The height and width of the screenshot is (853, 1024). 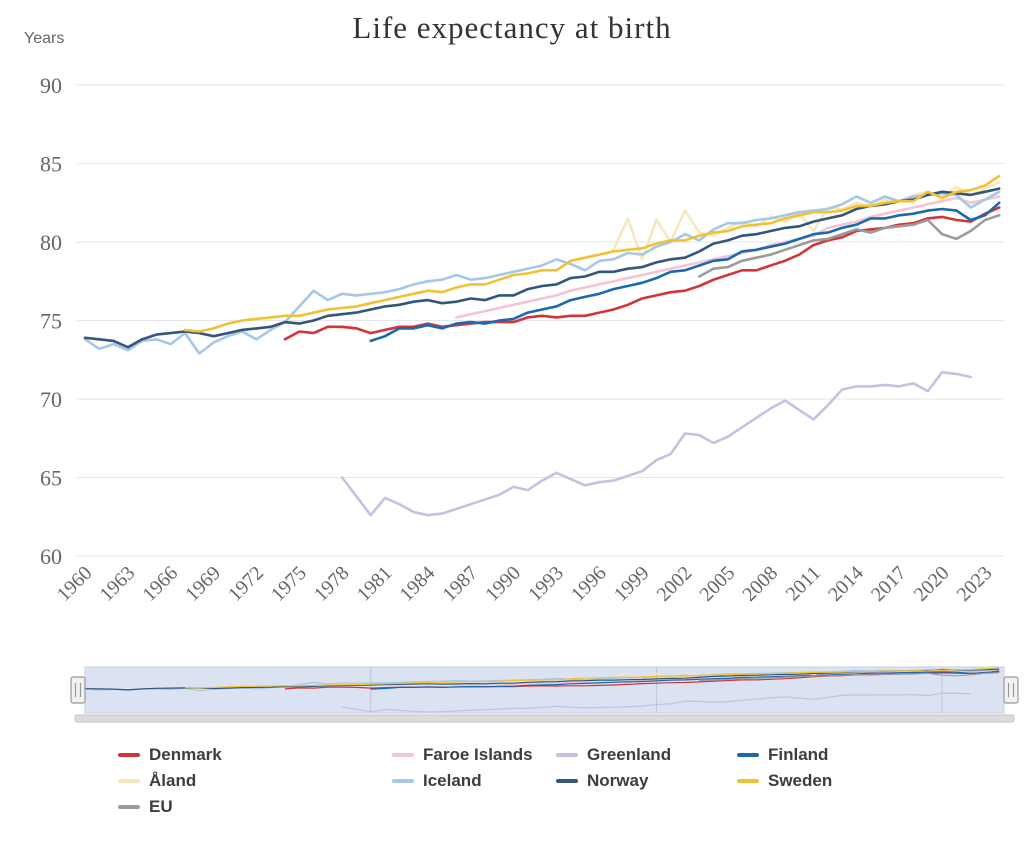 I want to click on x-axis-label-2014: 2014, so click(x=846, y=584).